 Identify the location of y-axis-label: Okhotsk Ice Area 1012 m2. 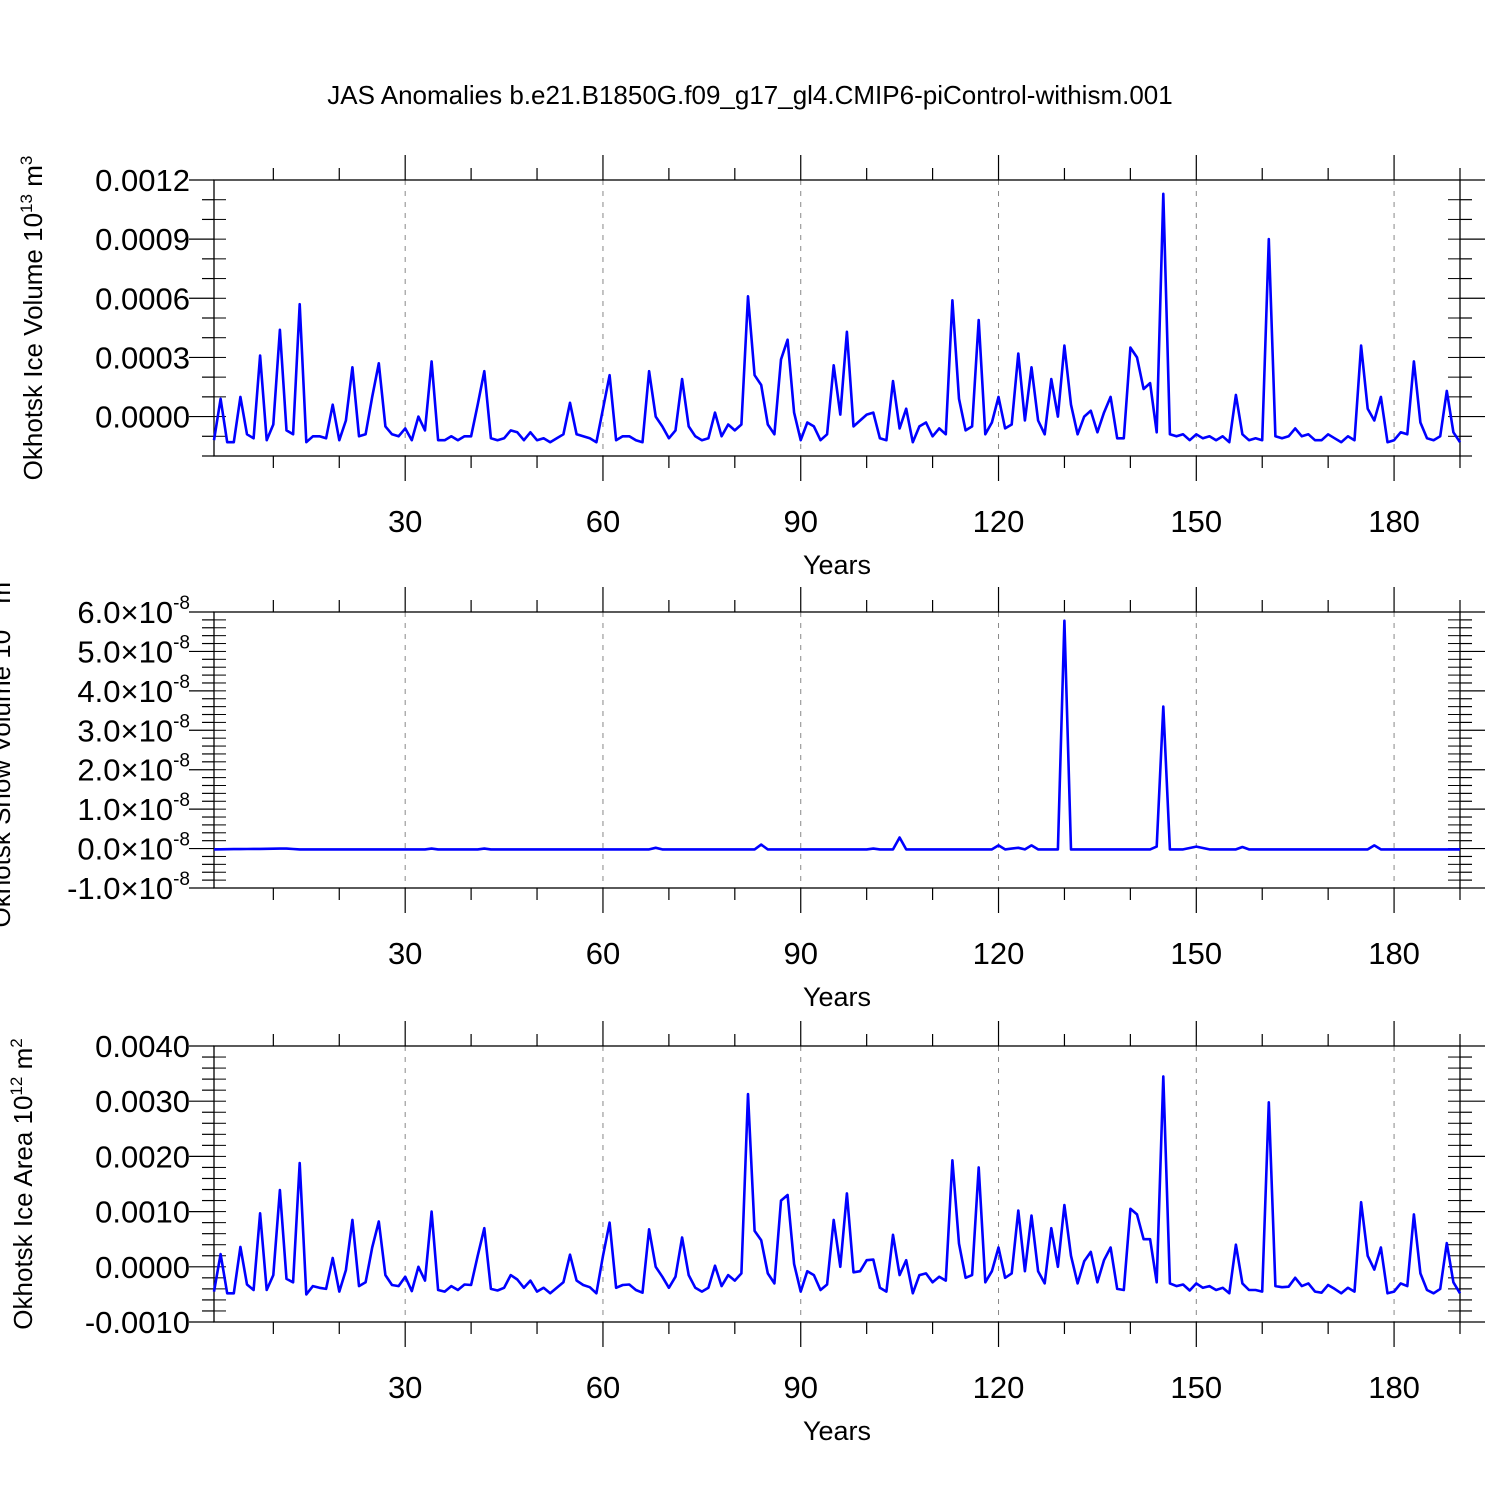
(22, 1183).